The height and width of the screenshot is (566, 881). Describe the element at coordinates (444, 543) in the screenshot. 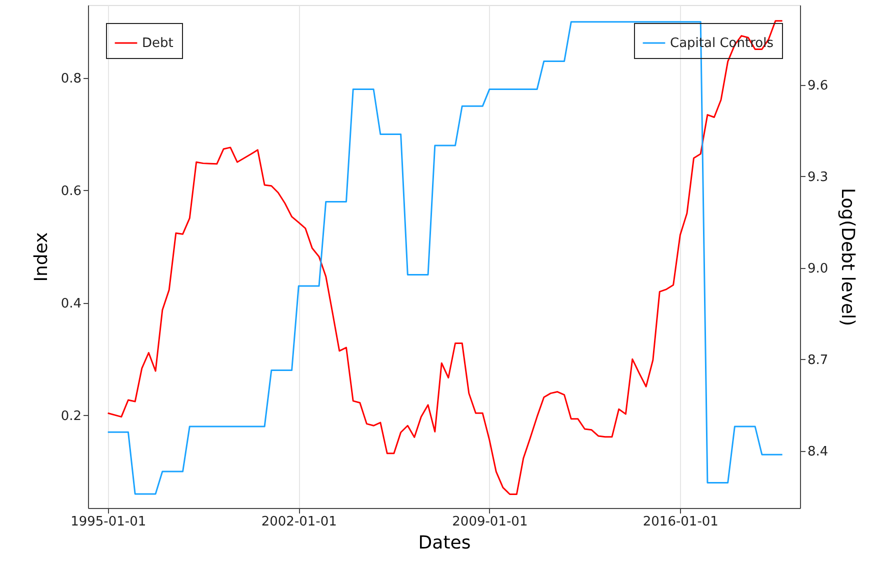

I see `x-axis-title: Dates` at that location.